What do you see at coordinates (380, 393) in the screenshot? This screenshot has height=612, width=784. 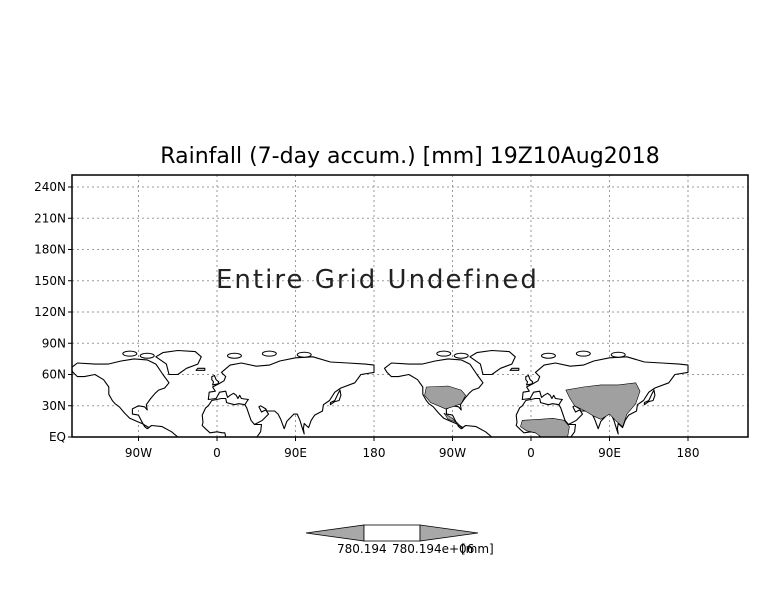 I see `continents` at bounding box center [380, 393].